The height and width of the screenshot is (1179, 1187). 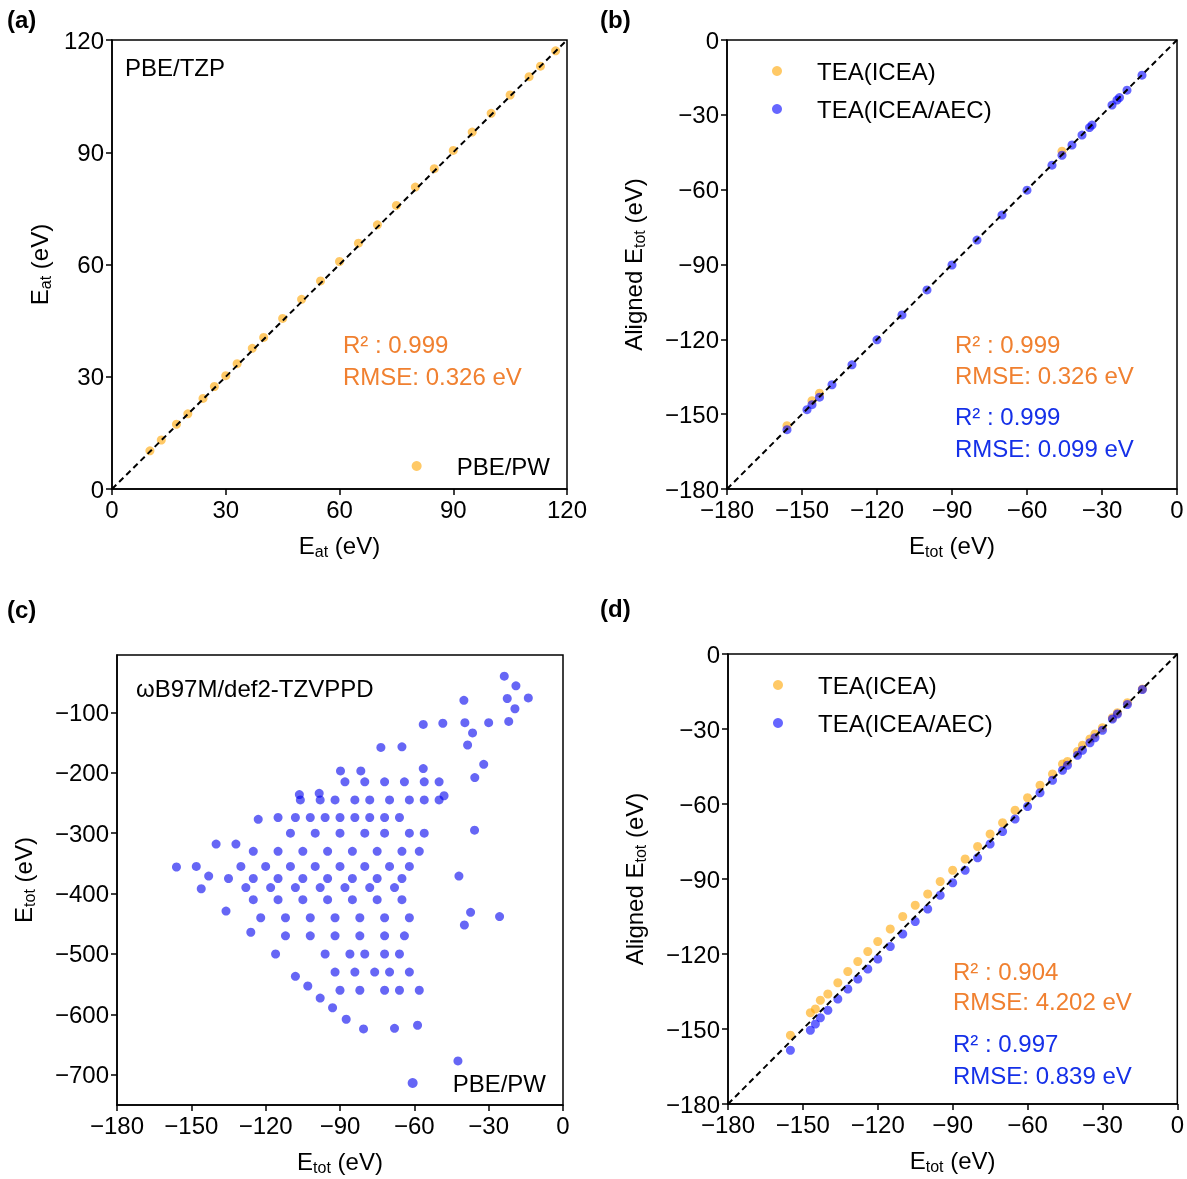 I want to click on annotation: R² : 0.997, so click(x=1006, y=1043).